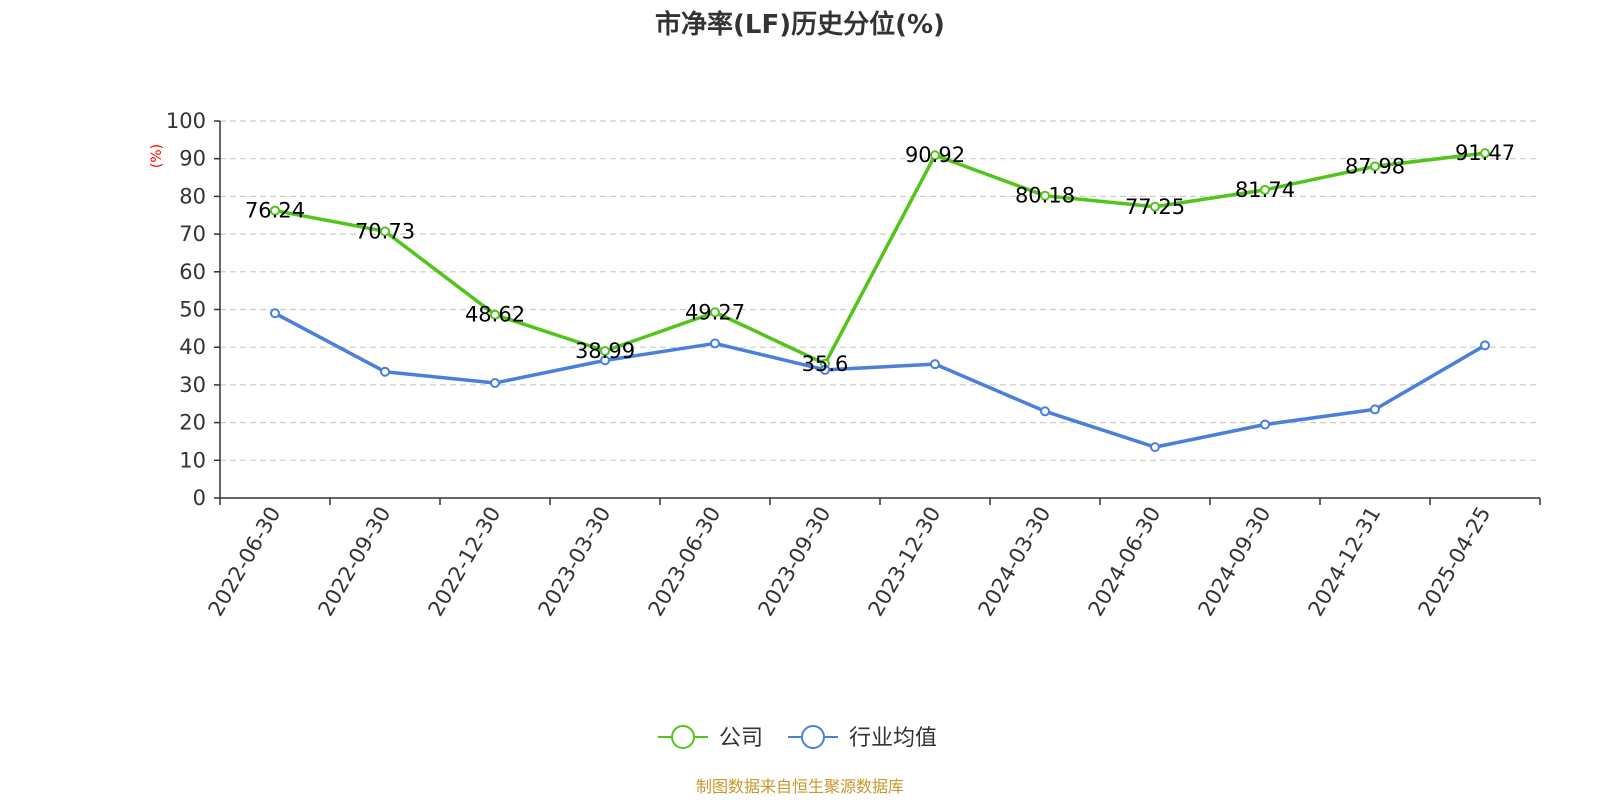 This screenshot has width=1600, height=800. What do you see at coordinates (192, 310) in the screenshot?
I see `y-tick-label: 50` at bounding box center [192, 310].